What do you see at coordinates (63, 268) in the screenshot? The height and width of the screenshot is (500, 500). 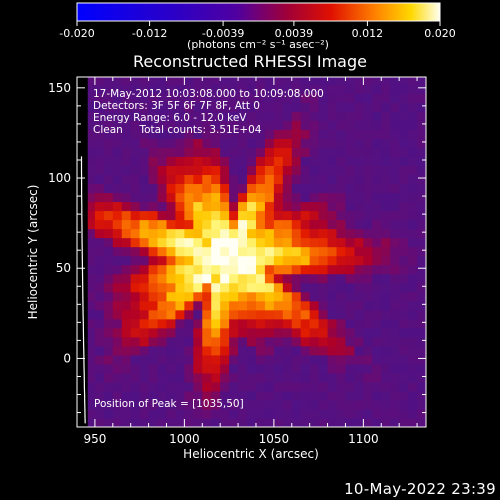 I see `y-tick-label: 50` at bounding box center [63, 268].